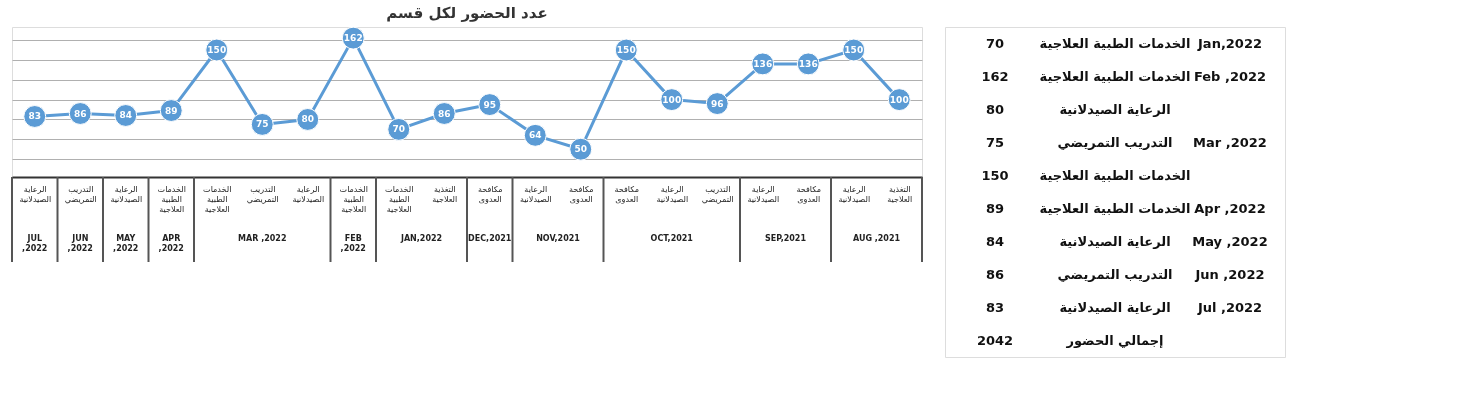 The height and width of the screenshot is (398, 1458). I want to click on text: Feb ,2022, so click(1230, 76).